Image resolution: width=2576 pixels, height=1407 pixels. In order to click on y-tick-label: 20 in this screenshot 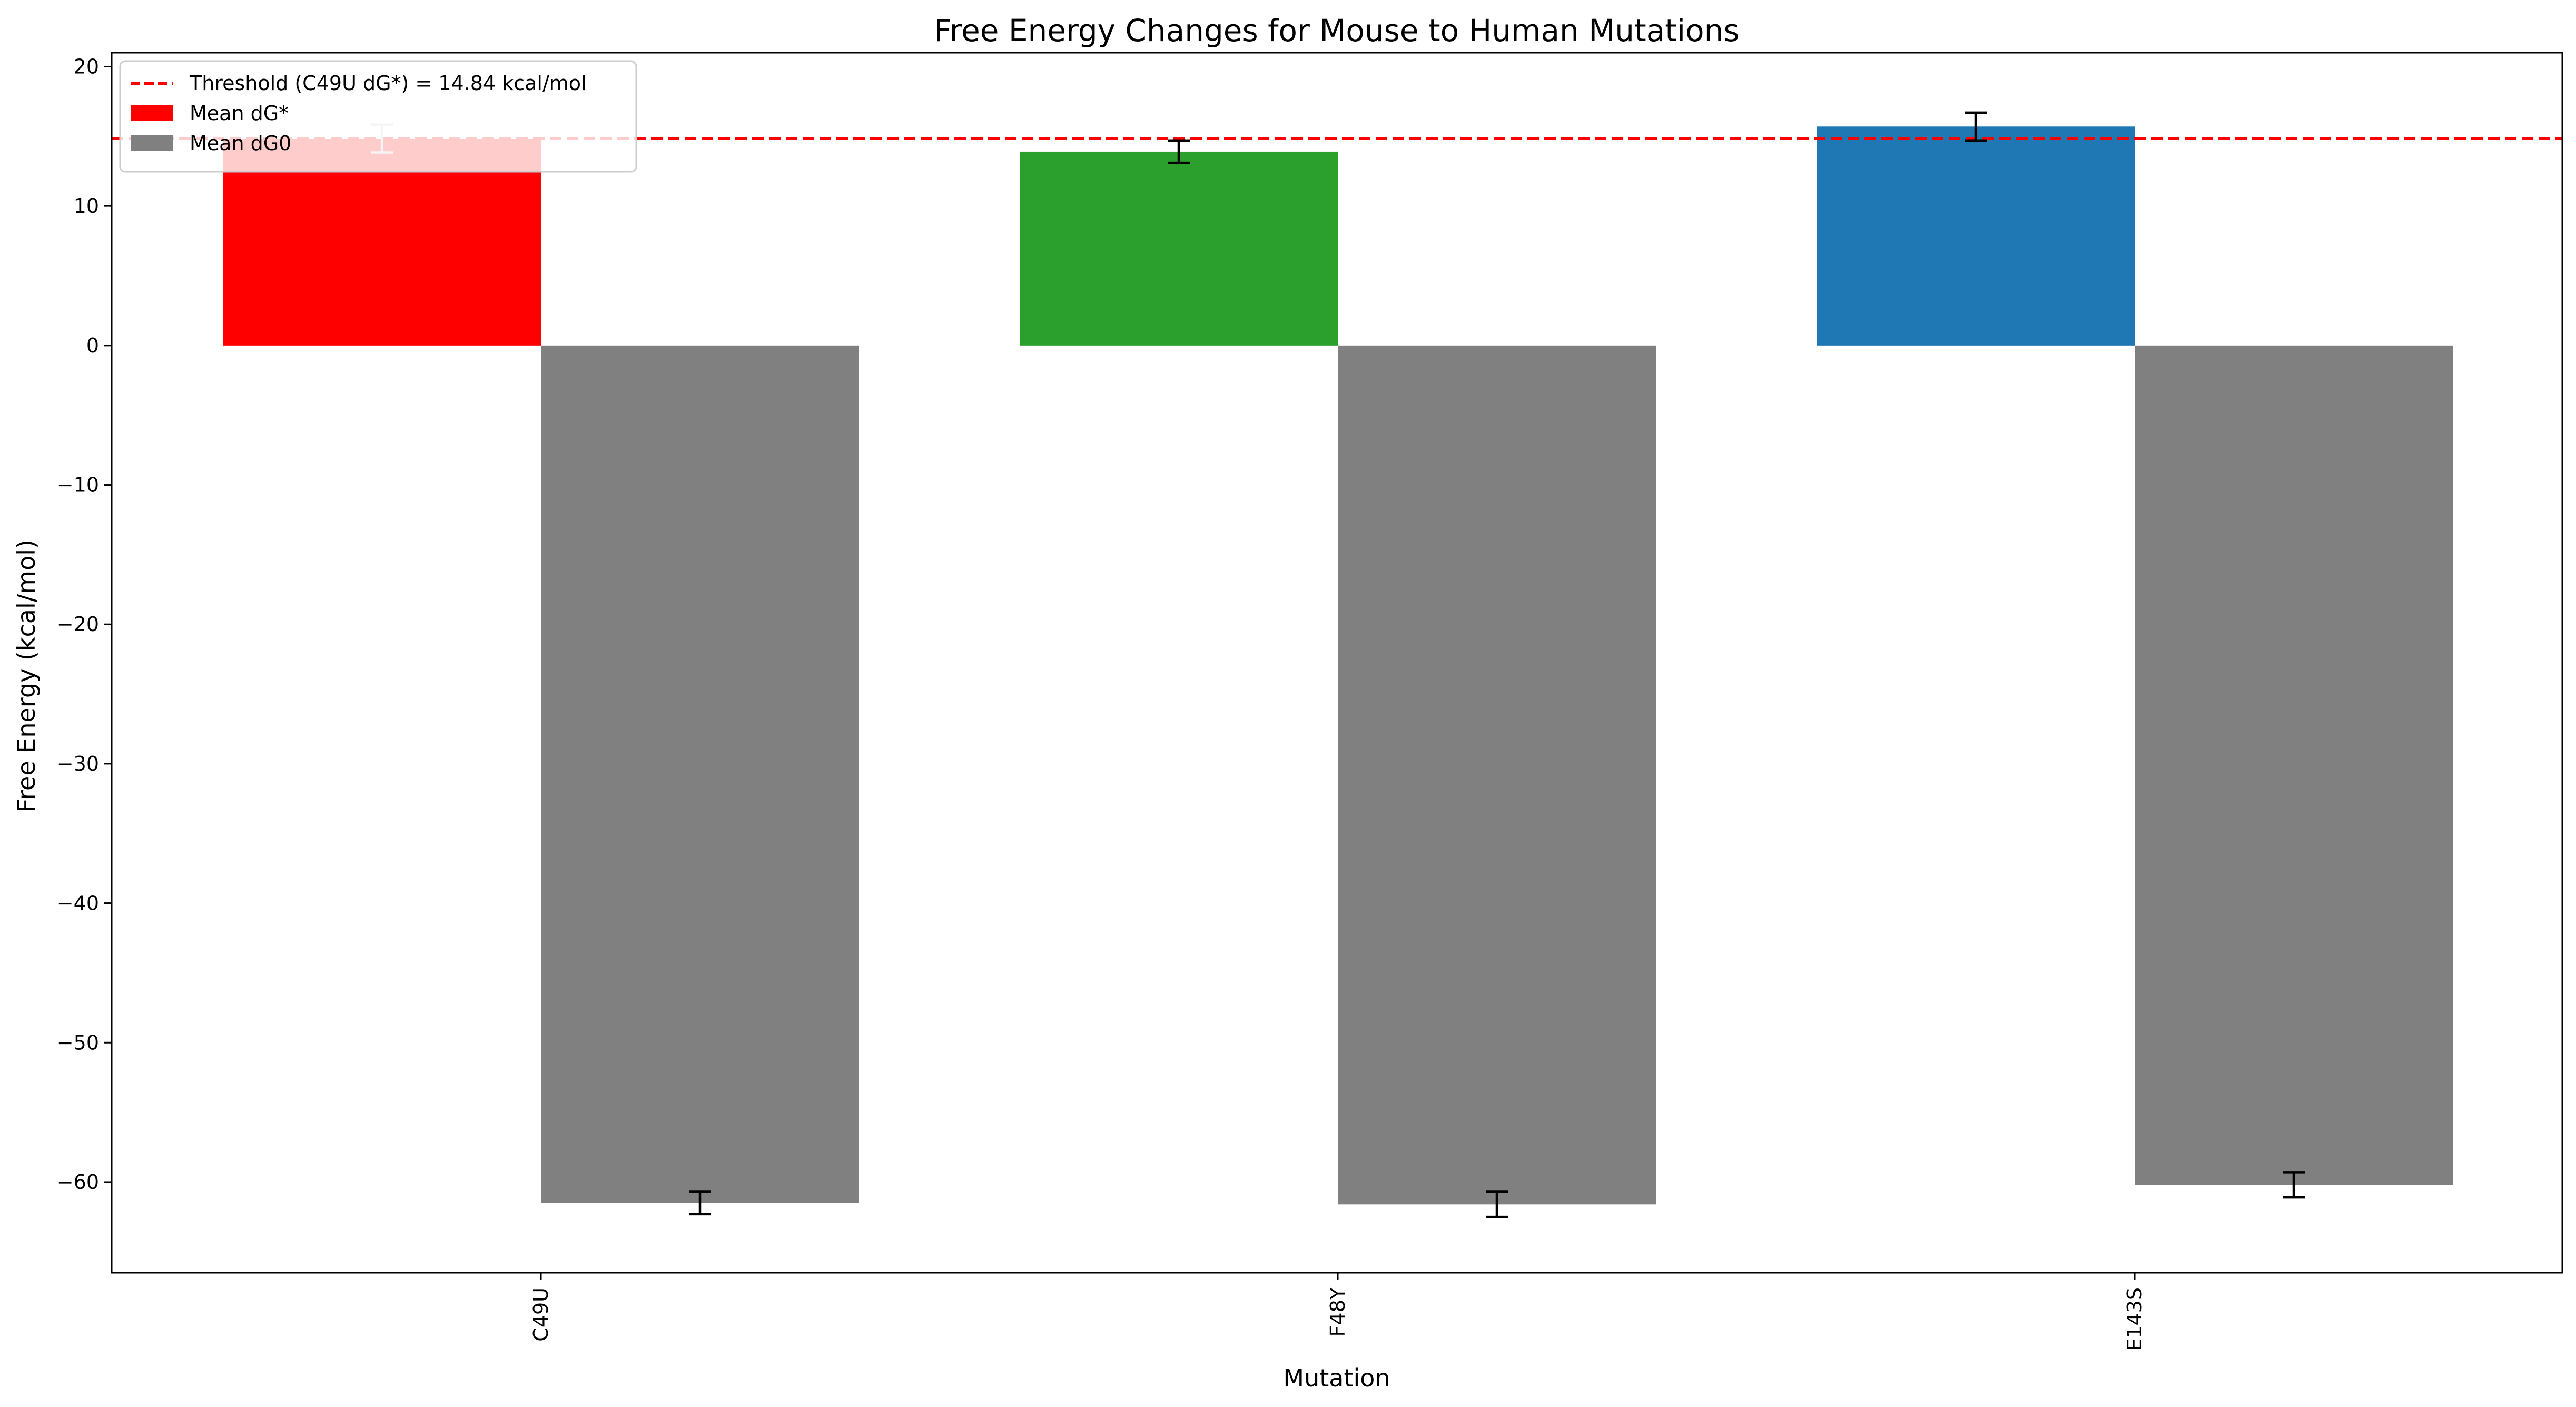, I will do `click(86, 66)`.